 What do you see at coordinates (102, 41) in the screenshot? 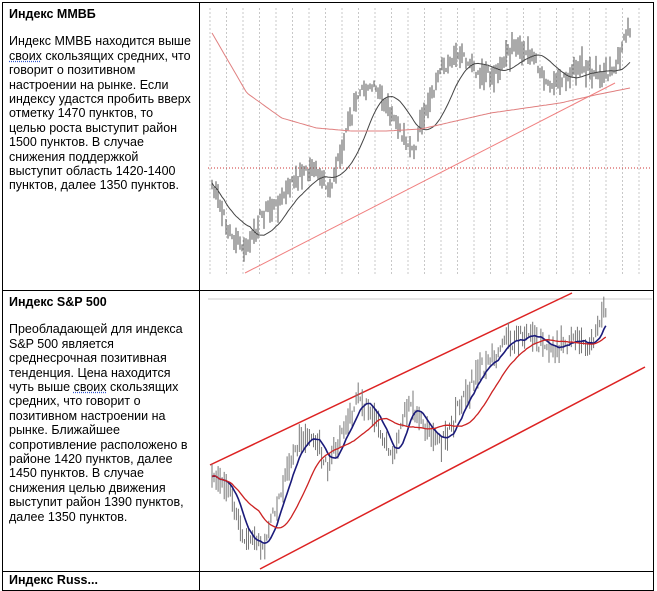
I see `body-text-part: Индекс ММВБ находится выше` at bounding box center [102, 41].